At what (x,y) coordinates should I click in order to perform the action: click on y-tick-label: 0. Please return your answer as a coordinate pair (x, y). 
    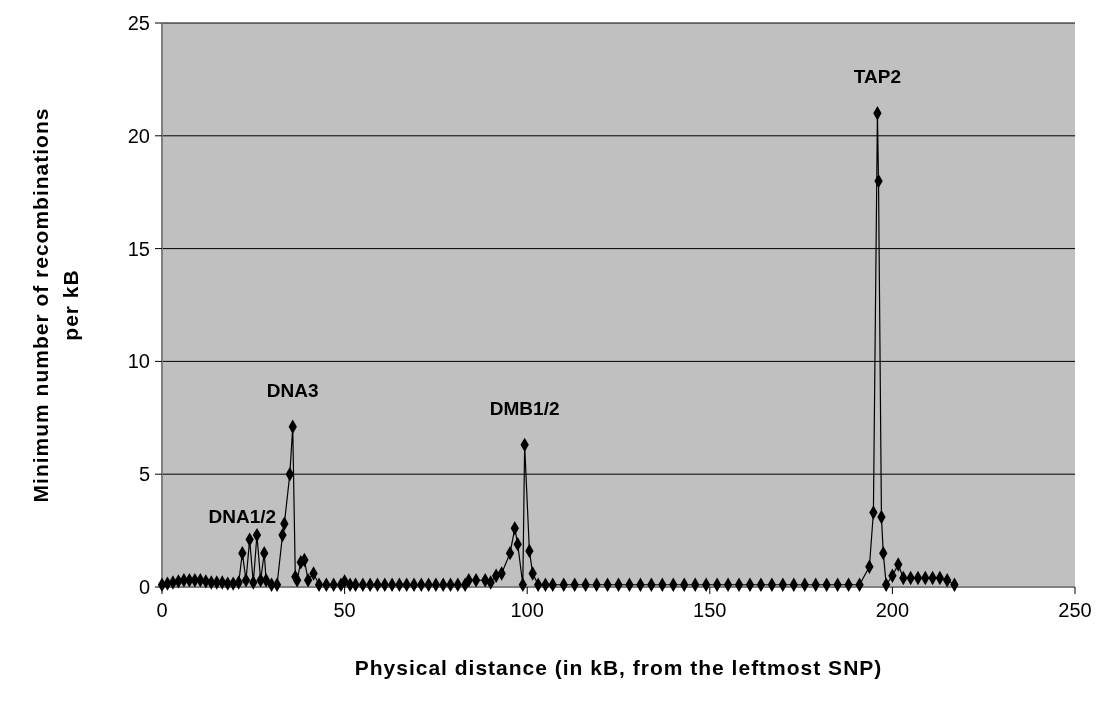
    Looking at the image, I should click on (144, 587).